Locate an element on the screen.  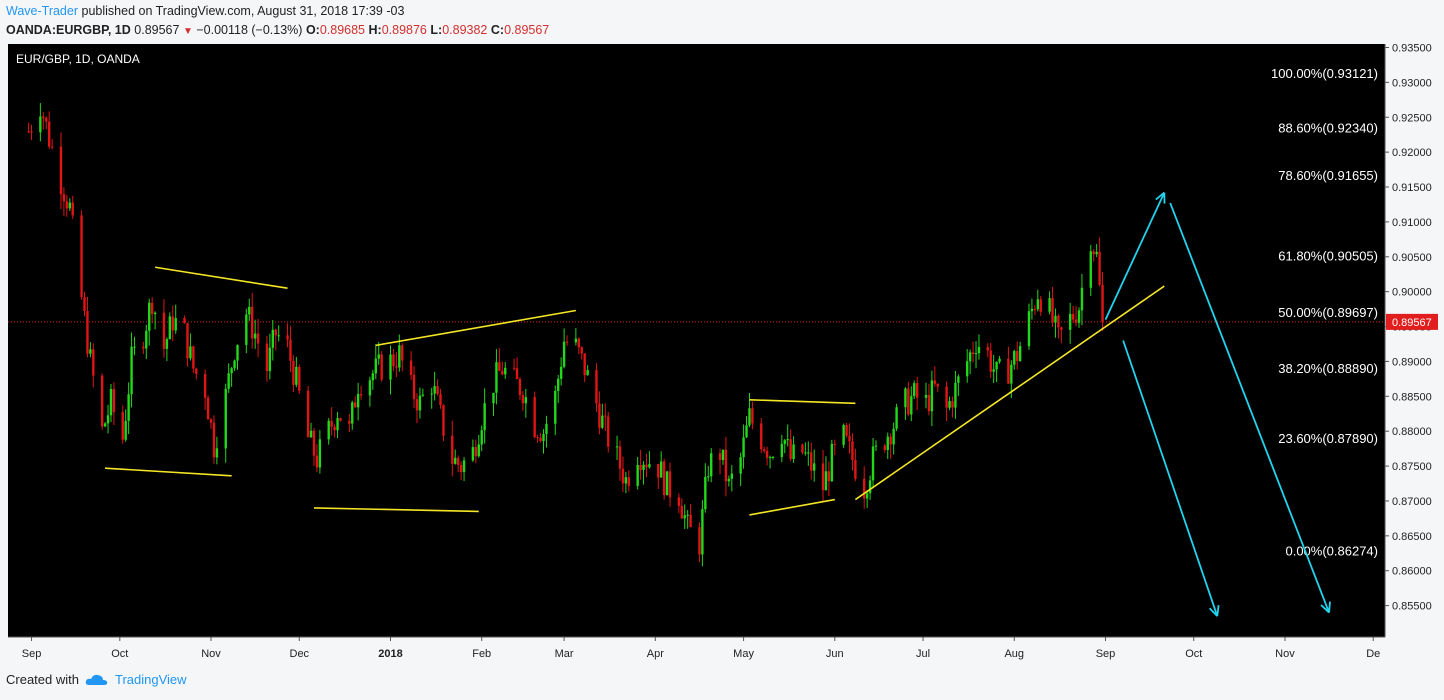
time-tick-label: Jun is located at coordinates (835, 654).